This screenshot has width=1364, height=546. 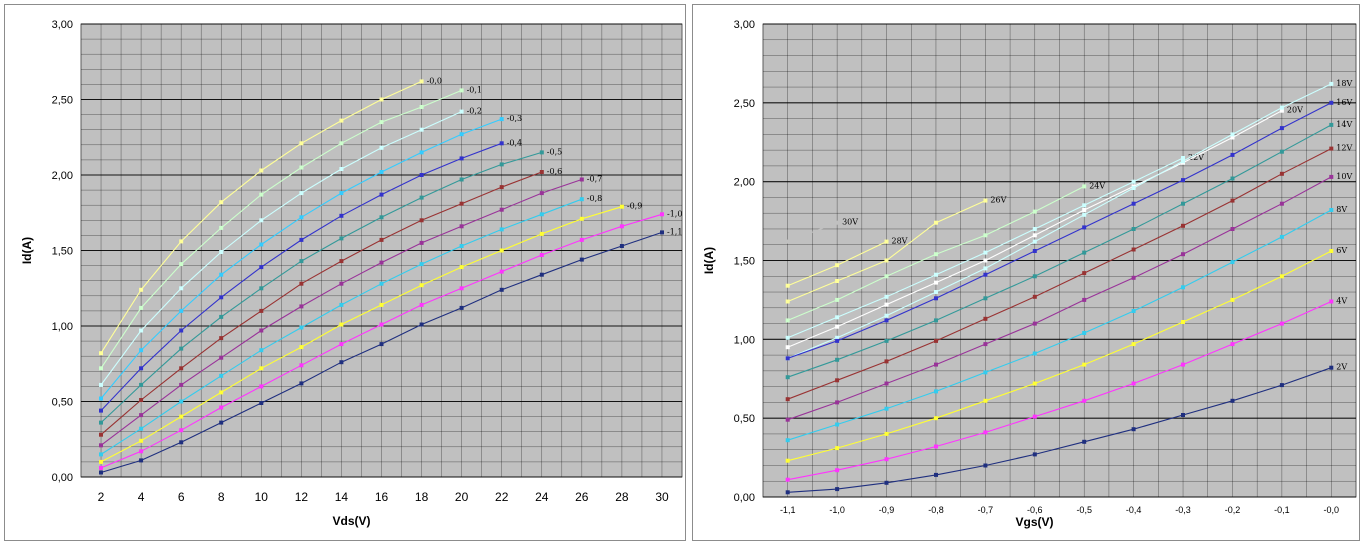 What do you see at coordinates (1084, 510) in the screenshot?
I see `x-tick-label: -0,5` at bounding box center [1084, 510].